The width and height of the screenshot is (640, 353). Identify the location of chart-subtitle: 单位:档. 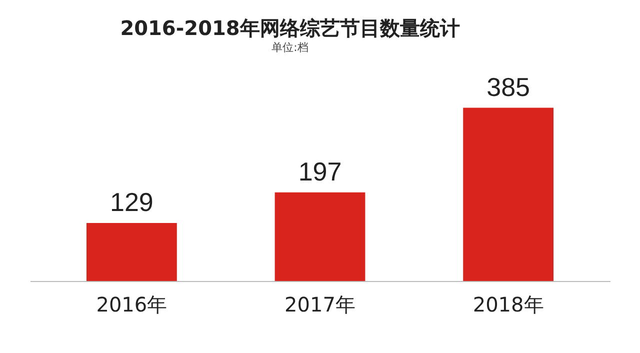
(290, 47).